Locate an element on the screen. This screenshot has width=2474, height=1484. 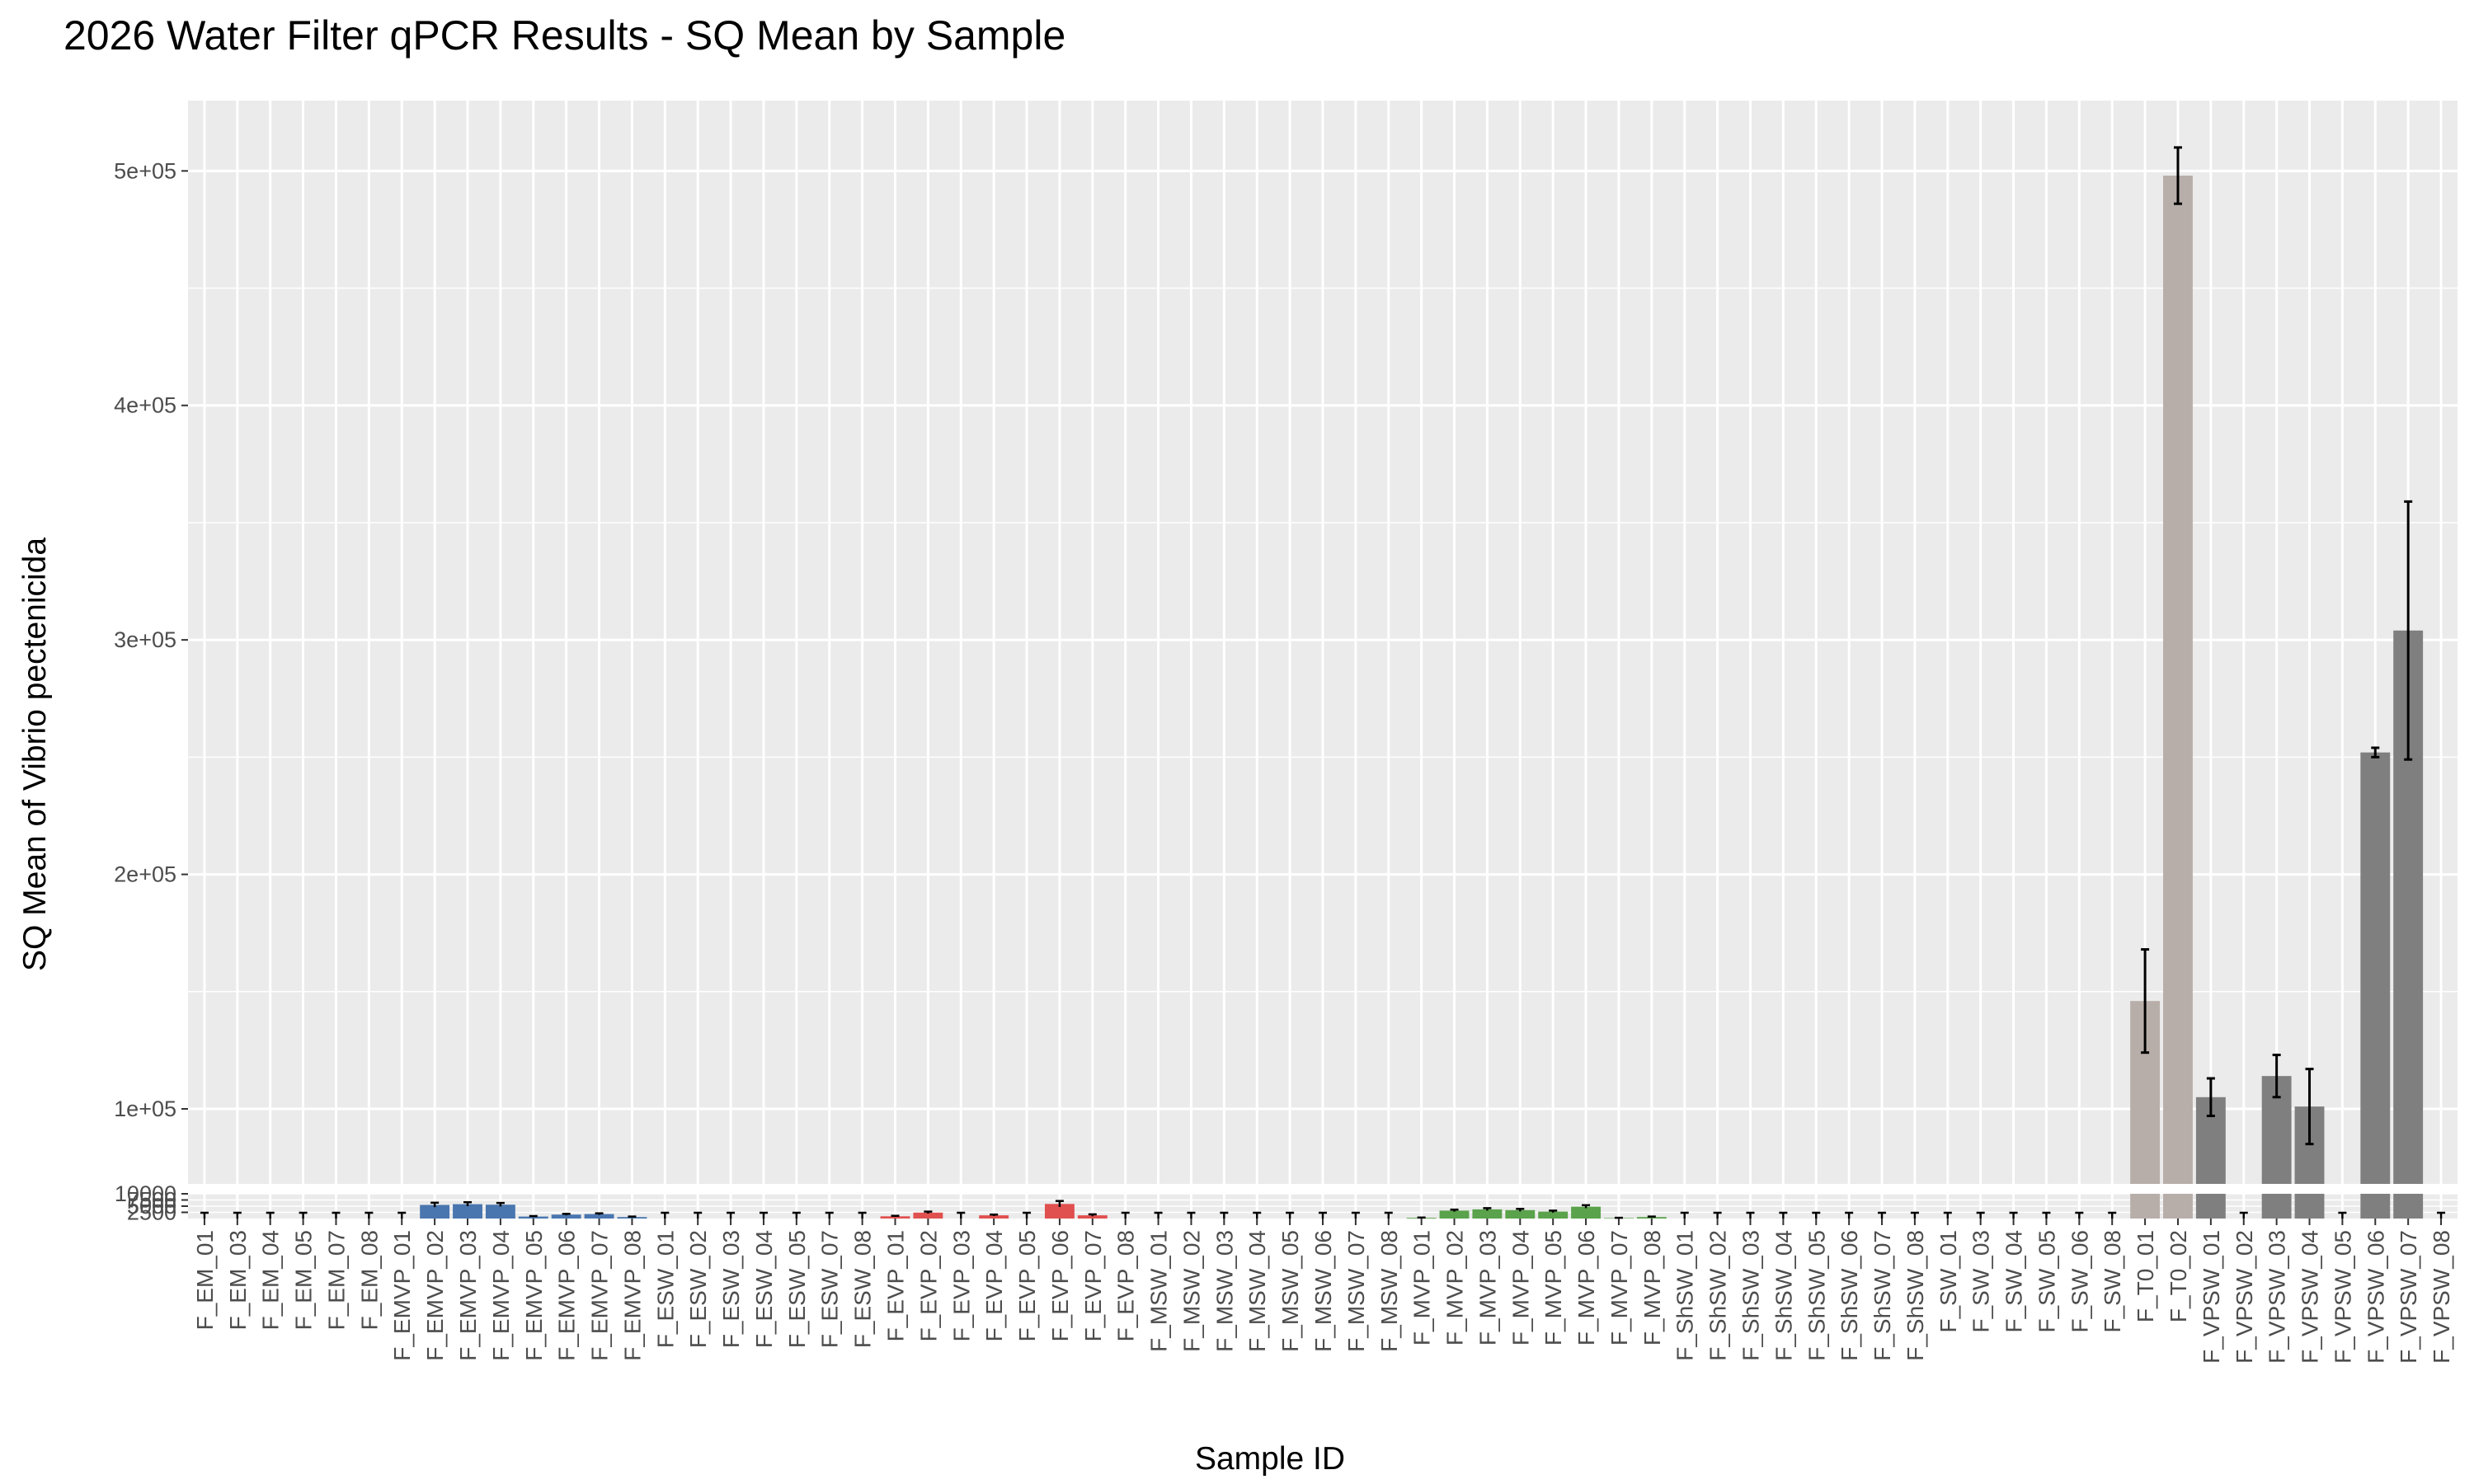
x-tick-label: F_VPSW_02 is located at coordinates (2244, 1297).